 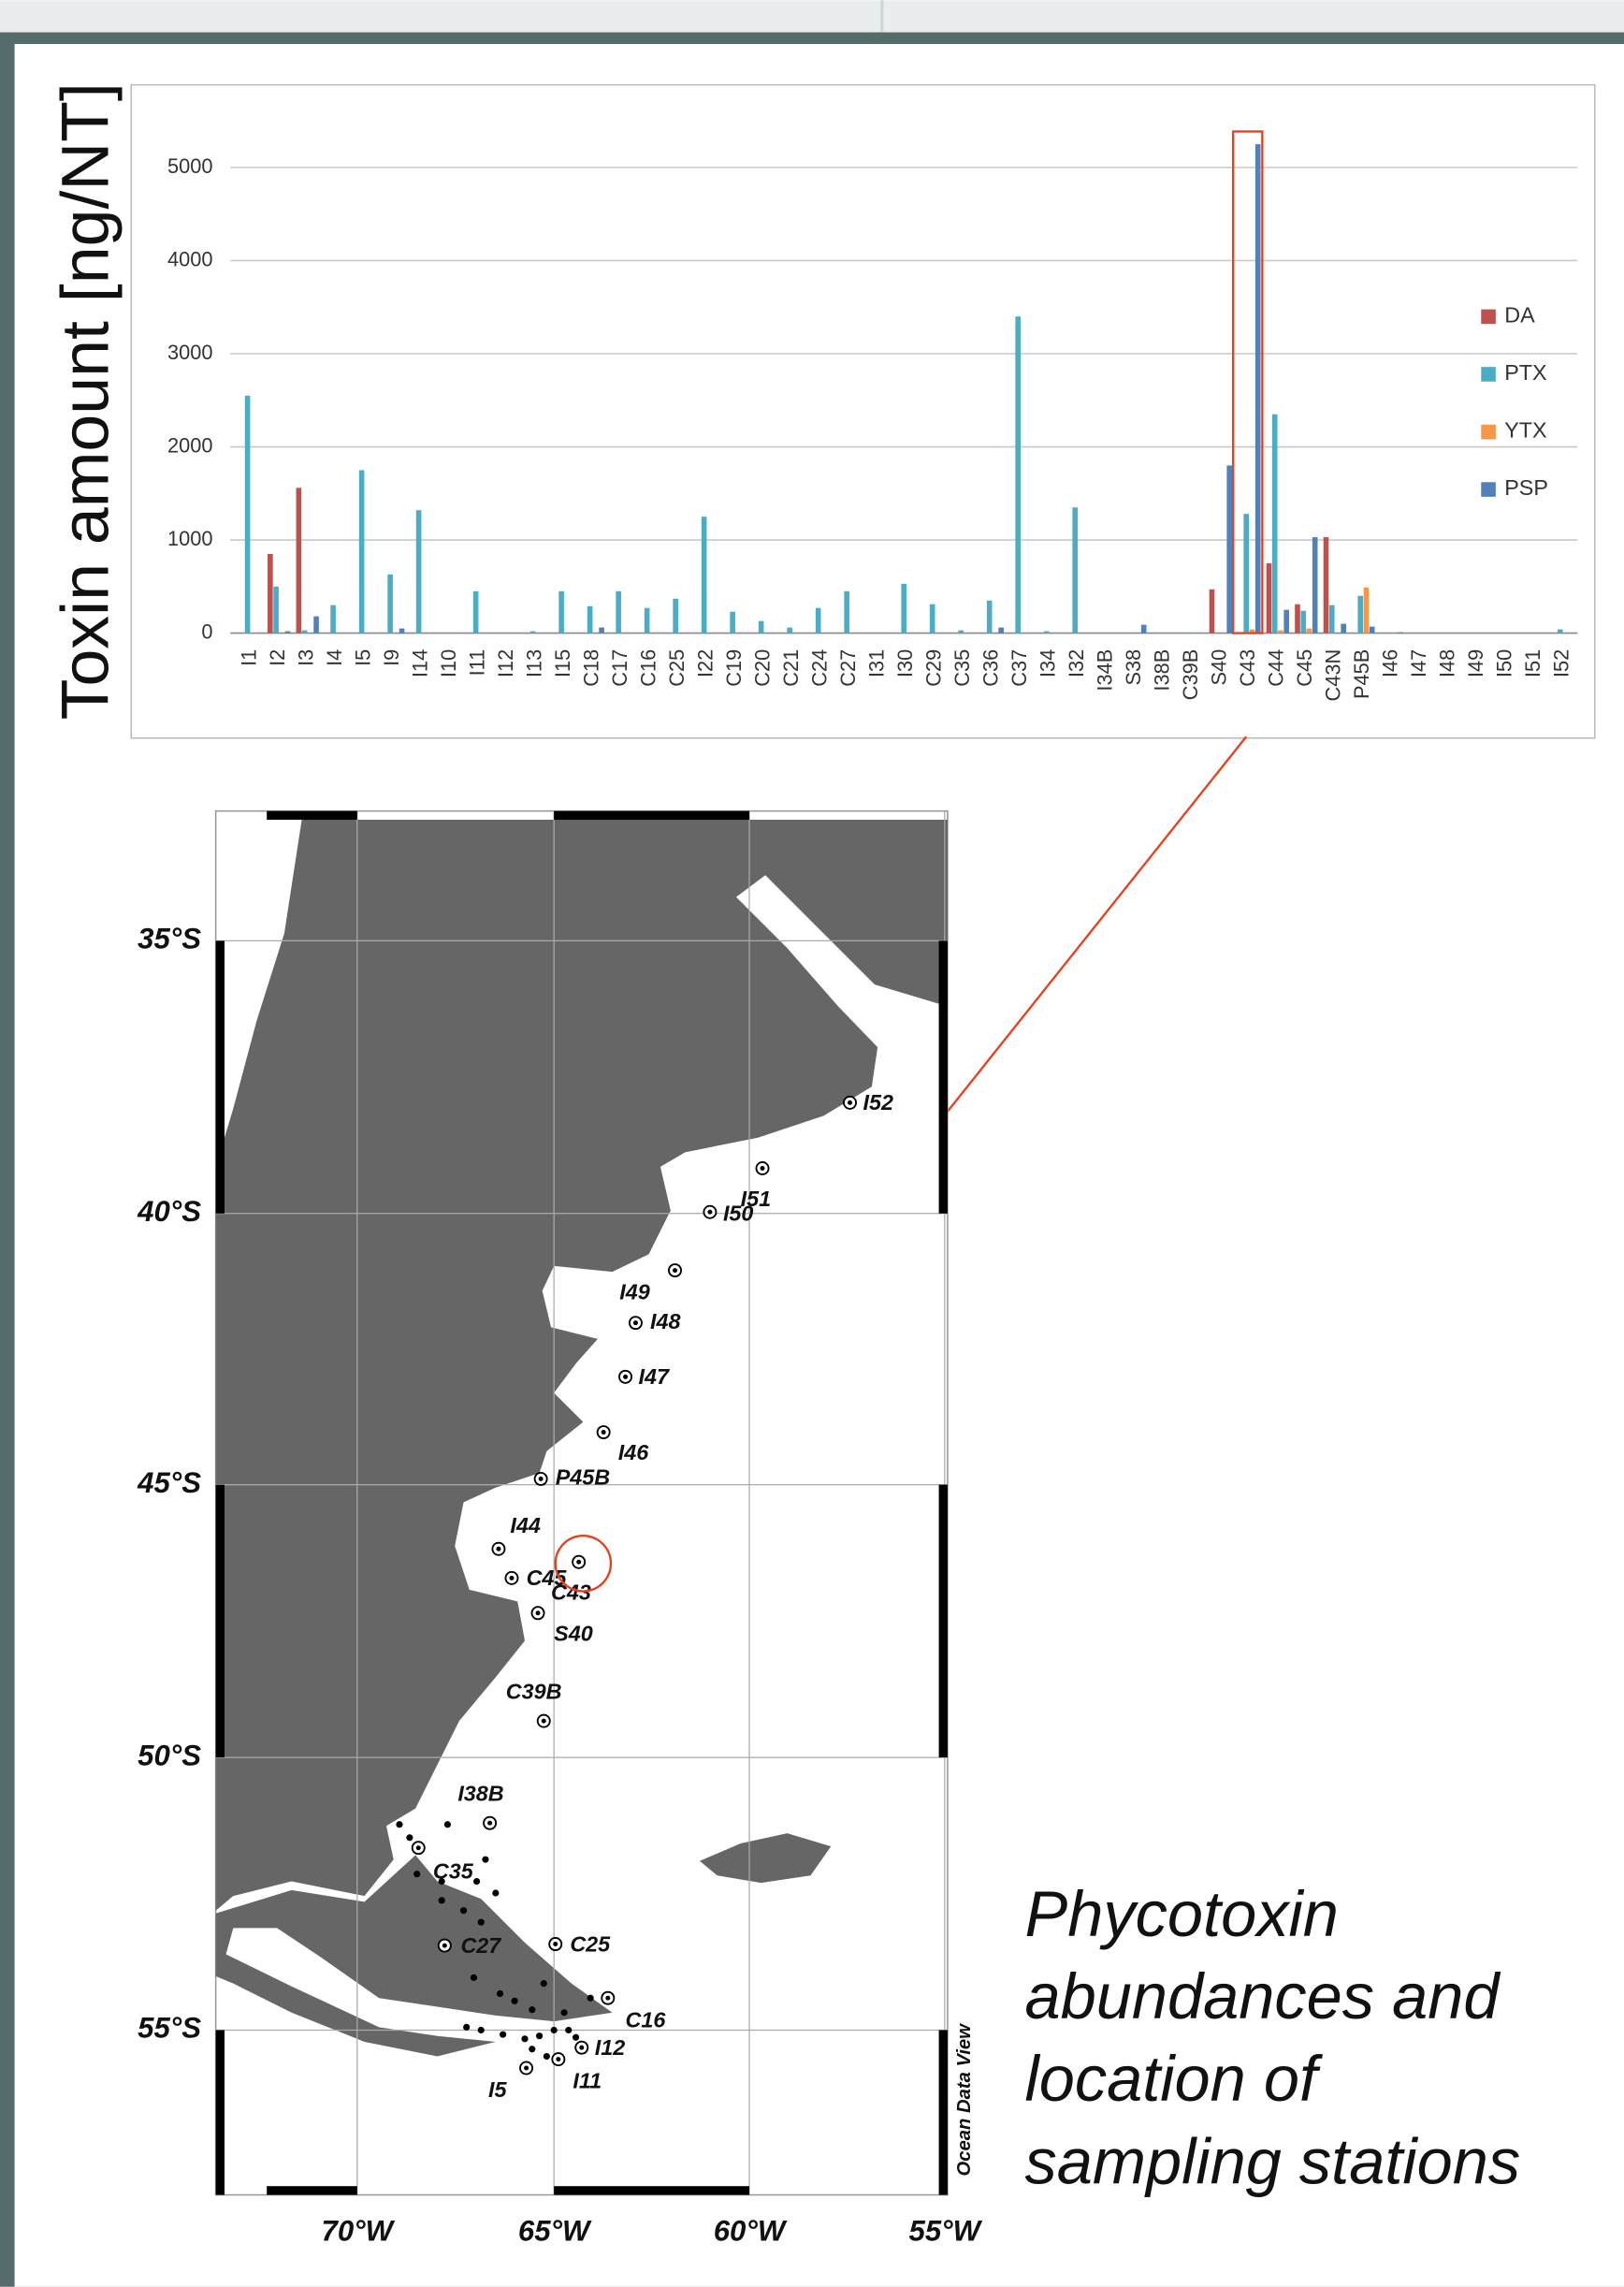 What do you see at coordinates (1361, 674) in the screenshot?
I see `x-tick-label: P45B` at bounding box center [1361, 674].